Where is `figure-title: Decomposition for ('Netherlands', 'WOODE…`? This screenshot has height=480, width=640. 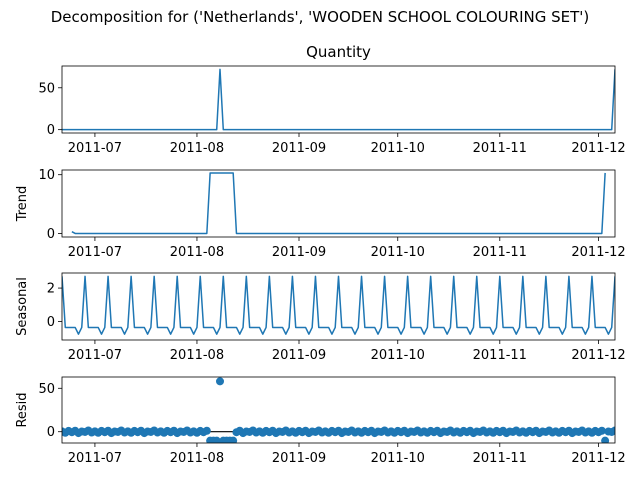 figure-title: Decomposition for ('Netherlands', 'WOODE… is located at coordinates (320, 17).